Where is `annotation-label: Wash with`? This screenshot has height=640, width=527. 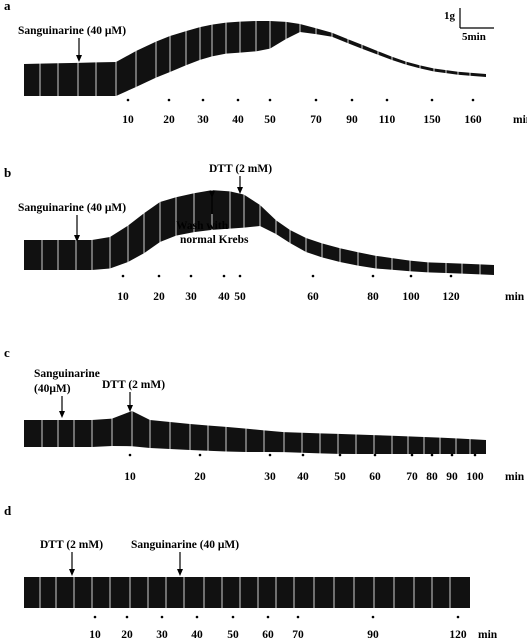
annotation-label: Wash with is located at coordinates (202, 226).